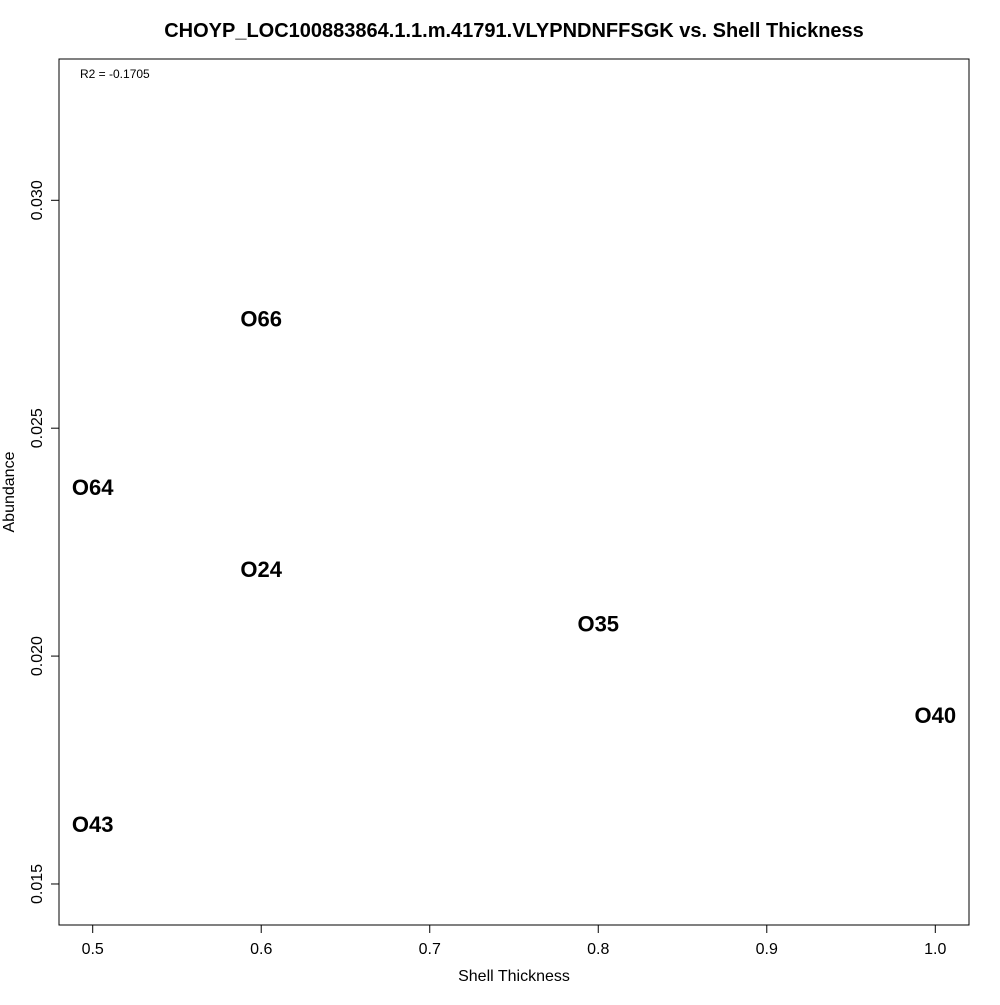 The width and height of the screenshot is (1000, 1005). I want to click on y-tick-label: 0.015, so click(37, 884).